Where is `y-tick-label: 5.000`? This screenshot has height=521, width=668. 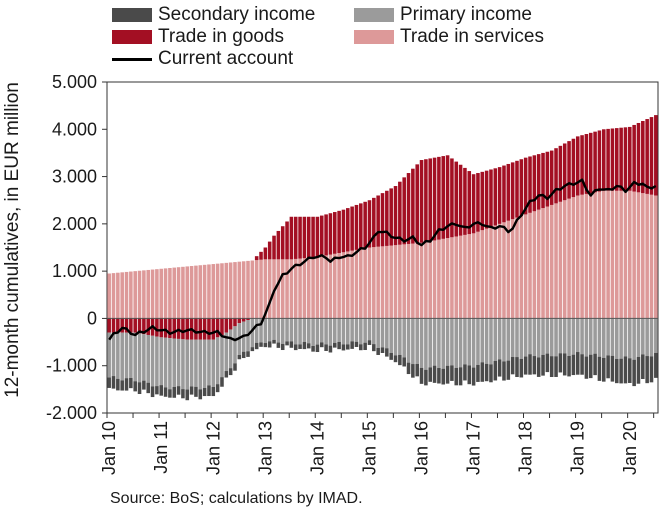
y-tick-label: 5.000 is located at coordinates (74, 82).